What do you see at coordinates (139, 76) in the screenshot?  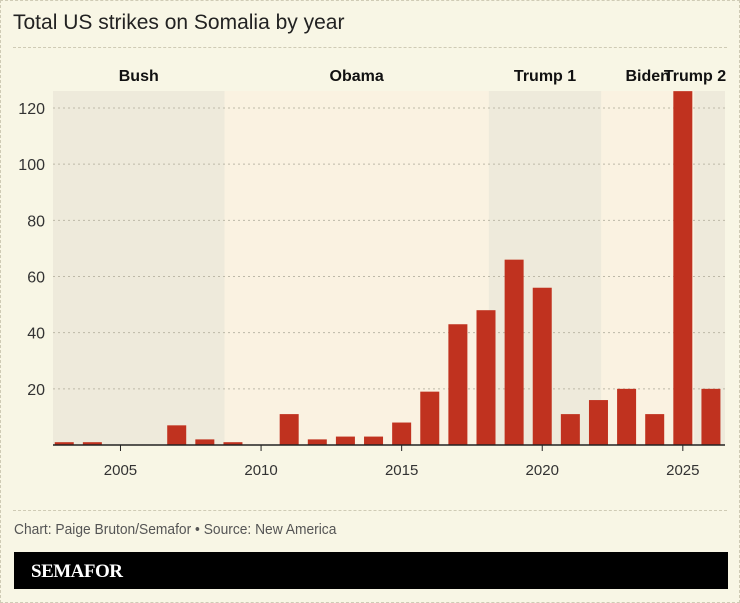 I see `era-label: Bush` at bounding box center [139, 76].